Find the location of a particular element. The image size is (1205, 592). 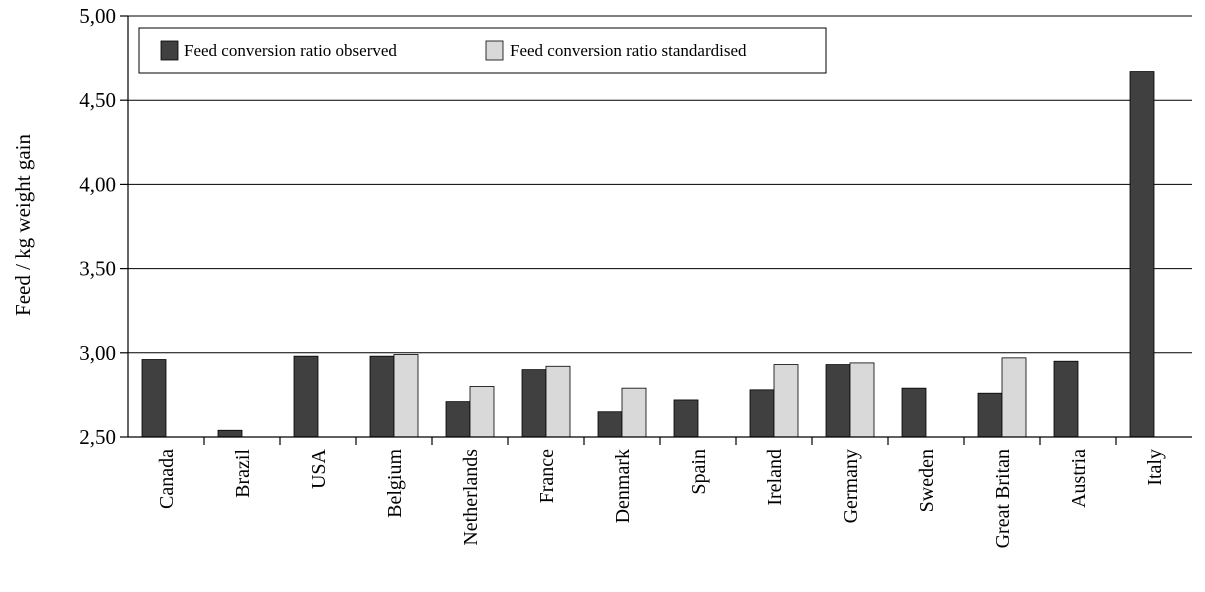

legend-box is located at coordinates (482, 50).